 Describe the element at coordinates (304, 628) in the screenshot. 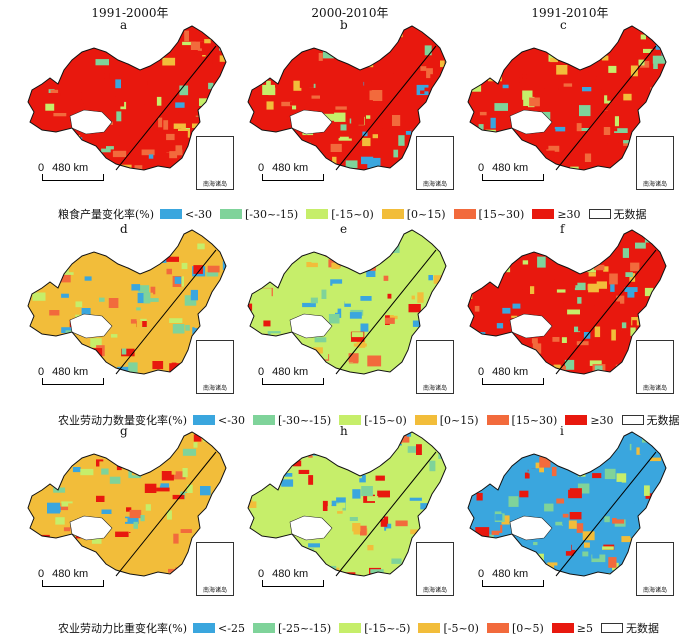

I see `legend-label: [-25~-15)` at that location.